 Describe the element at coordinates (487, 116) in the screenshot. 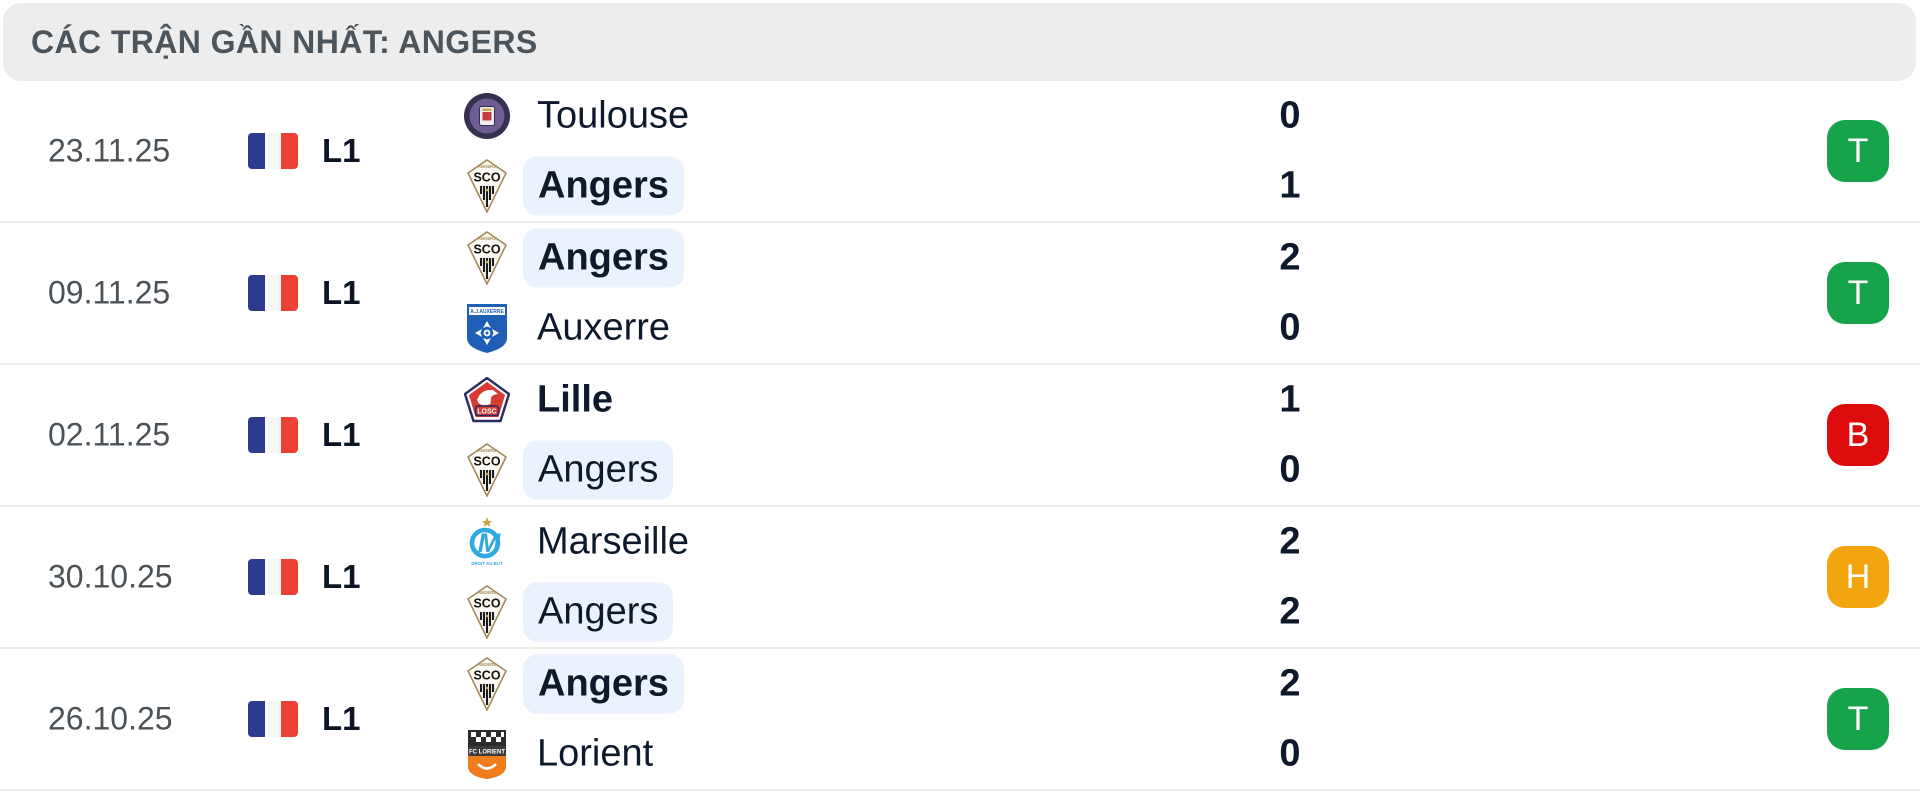

I see `toulouse-logo-icon` at that location.